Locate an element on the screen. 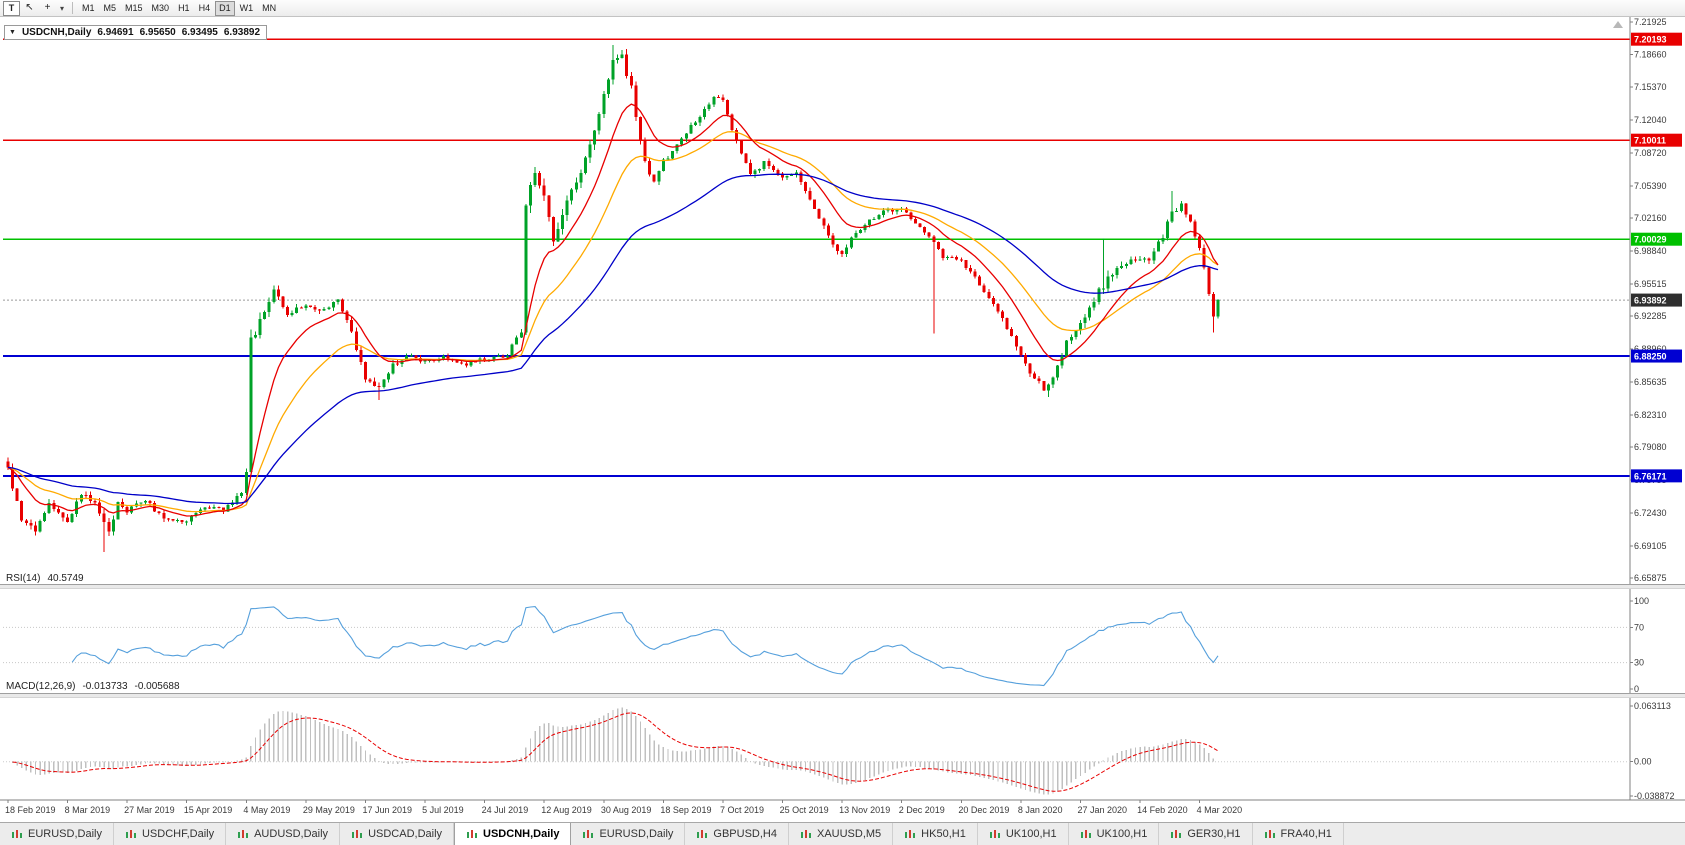  svg-text: 7.18660 is located at coordinates (1650, 54).